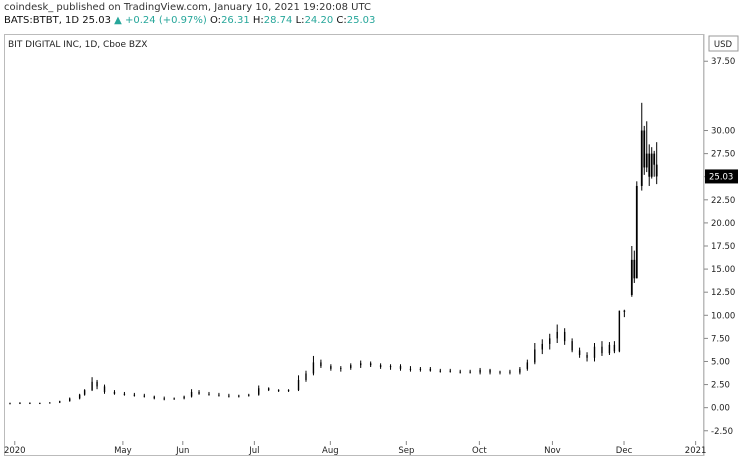  Describe the element at coordinates (721, 177) in the screenshot. I see `last-price-tag-label: 25.03` at that location.